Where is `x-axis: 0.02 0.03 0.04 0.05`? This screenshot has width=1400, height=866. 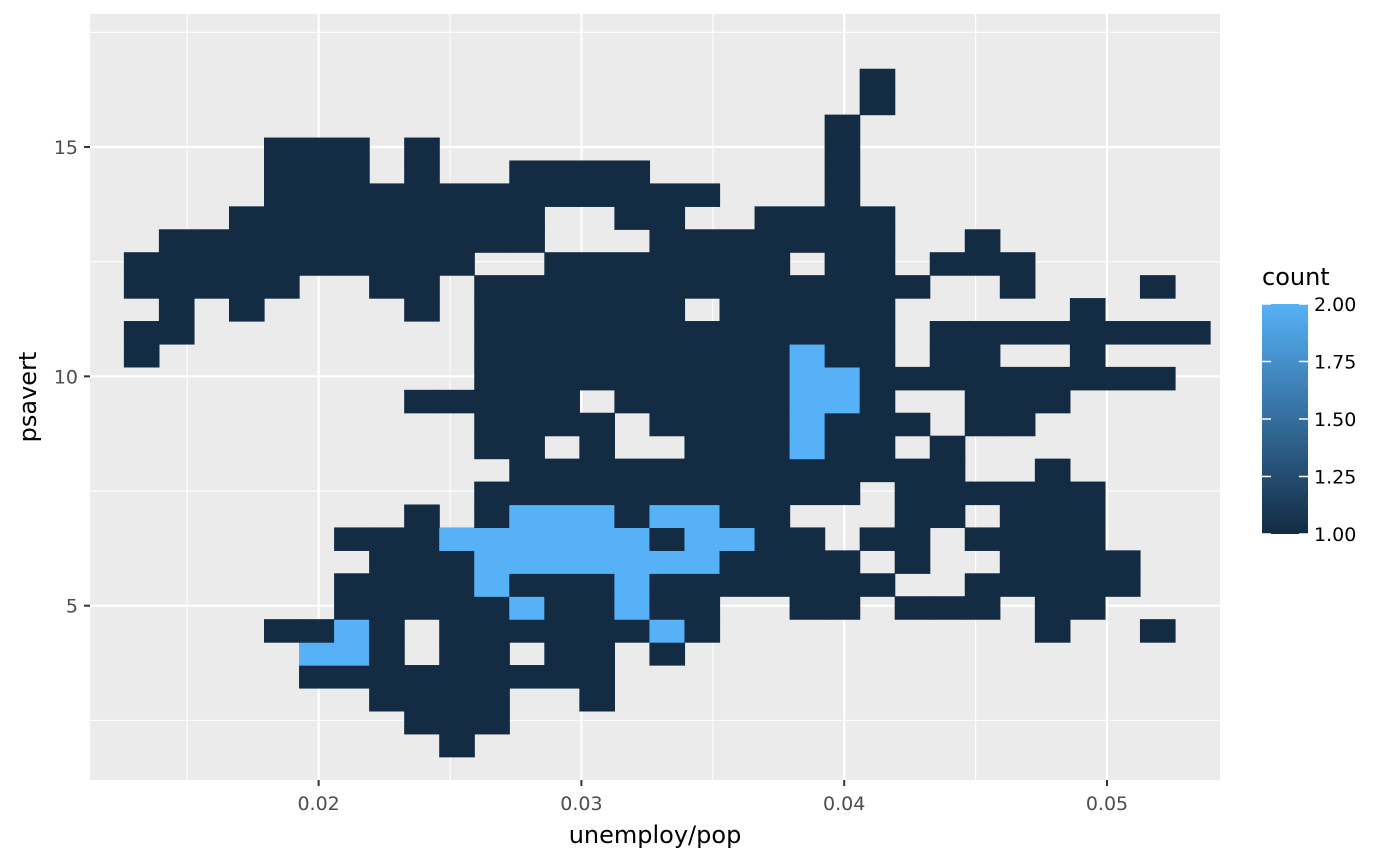 x-axis: 0.02 0.03 0.04 0.05 is located at coordinates (712, 797).